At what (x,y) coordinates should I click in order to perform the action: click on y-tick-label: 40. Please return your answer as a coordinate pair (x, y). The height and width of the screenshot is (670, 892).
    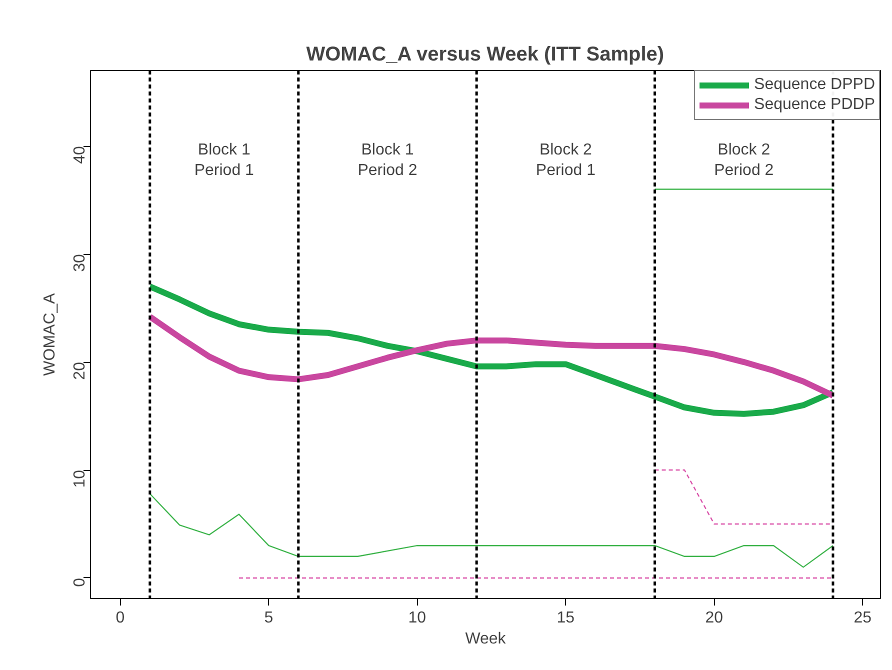
    Looking at the image, I should click on (80, 155).